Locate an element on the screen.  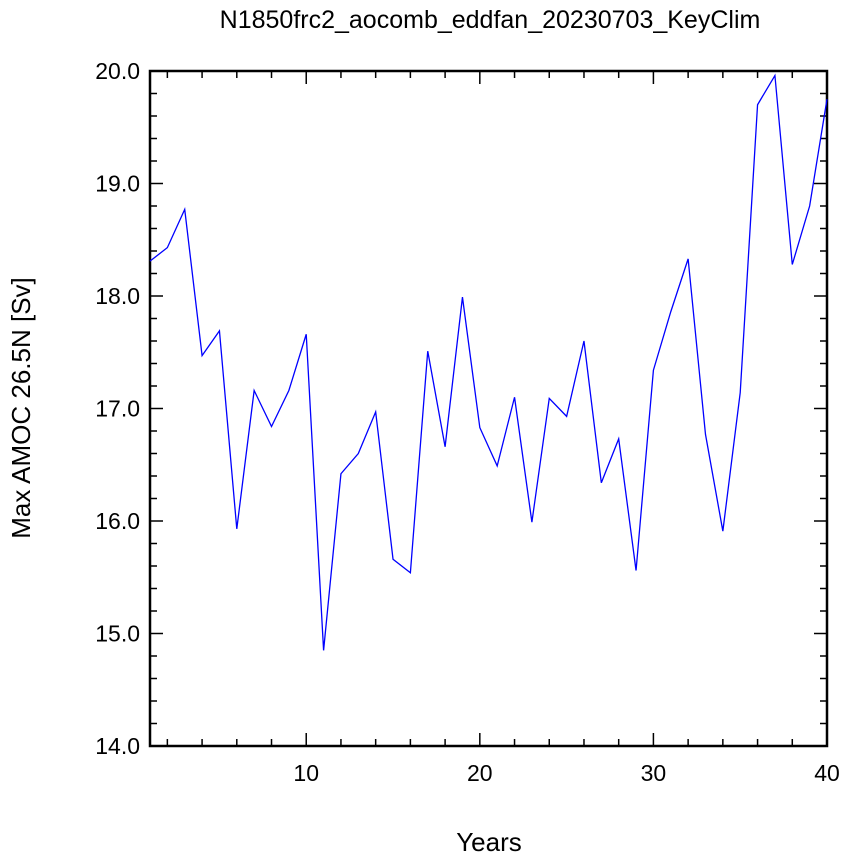
chart-title: N1850frc2_aocomb_eddfan_20230703_KeyClim is located at coordinates (490, 20).